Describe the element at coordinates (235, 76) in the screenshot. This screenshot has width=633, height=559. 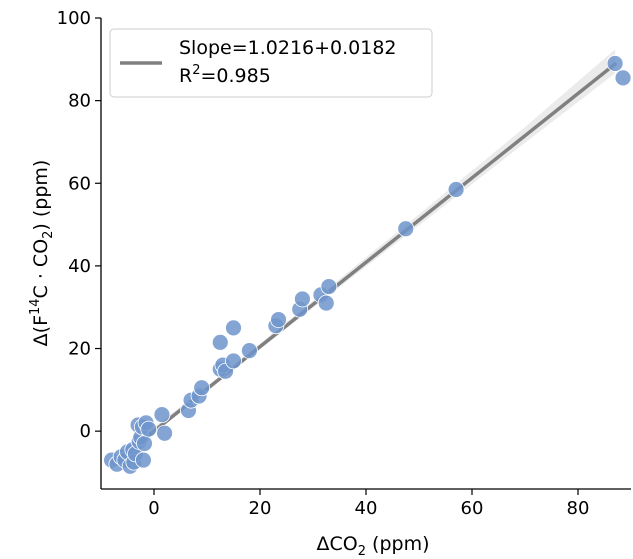
I see `legend-r2-value: =0.985` at that location.